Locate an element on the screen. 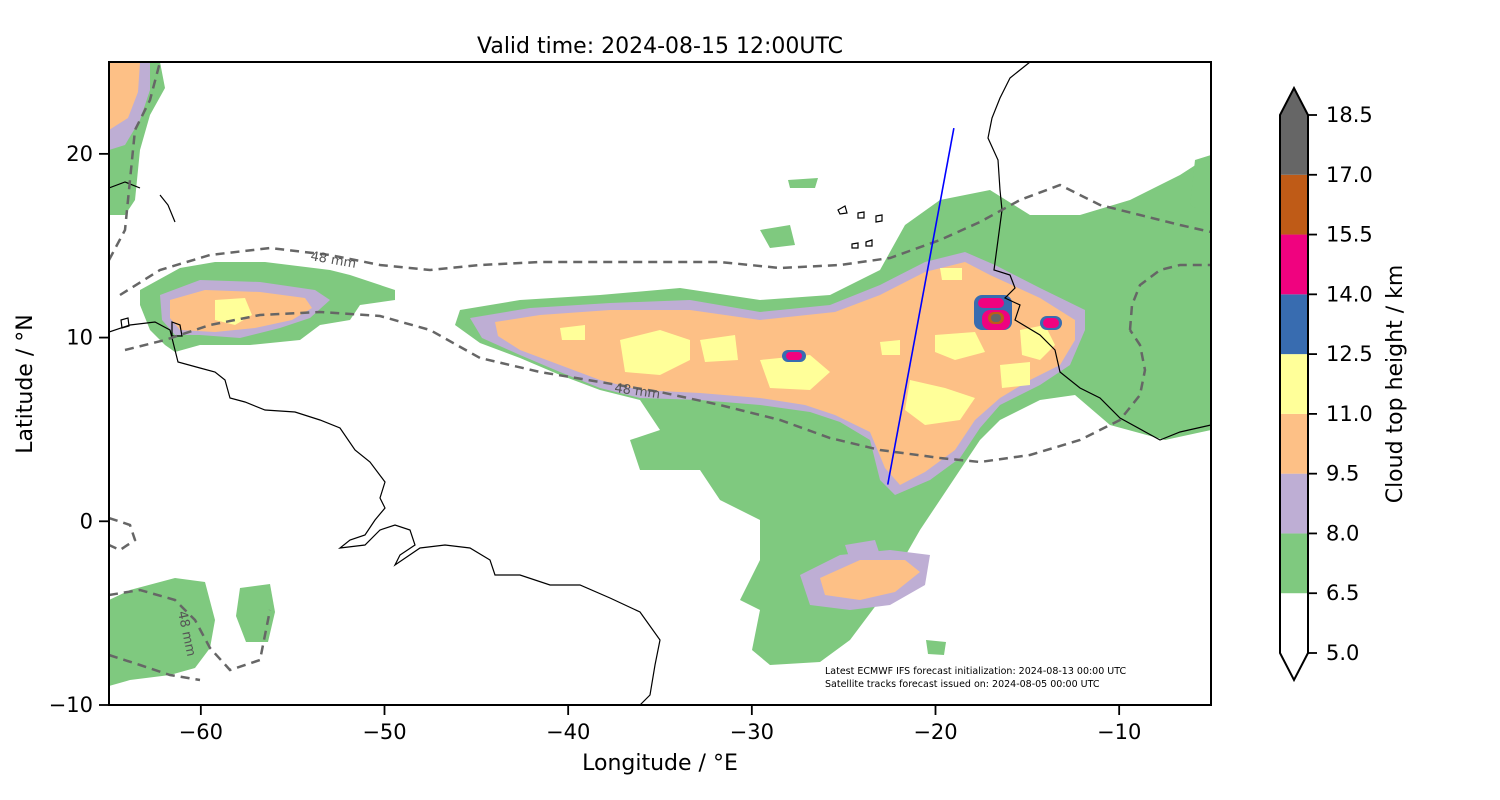 Image resolution: width=1500 pixels, height=800 pixels. colorbar-tick-label: 14.0 is located at coordinates (1349, 294).